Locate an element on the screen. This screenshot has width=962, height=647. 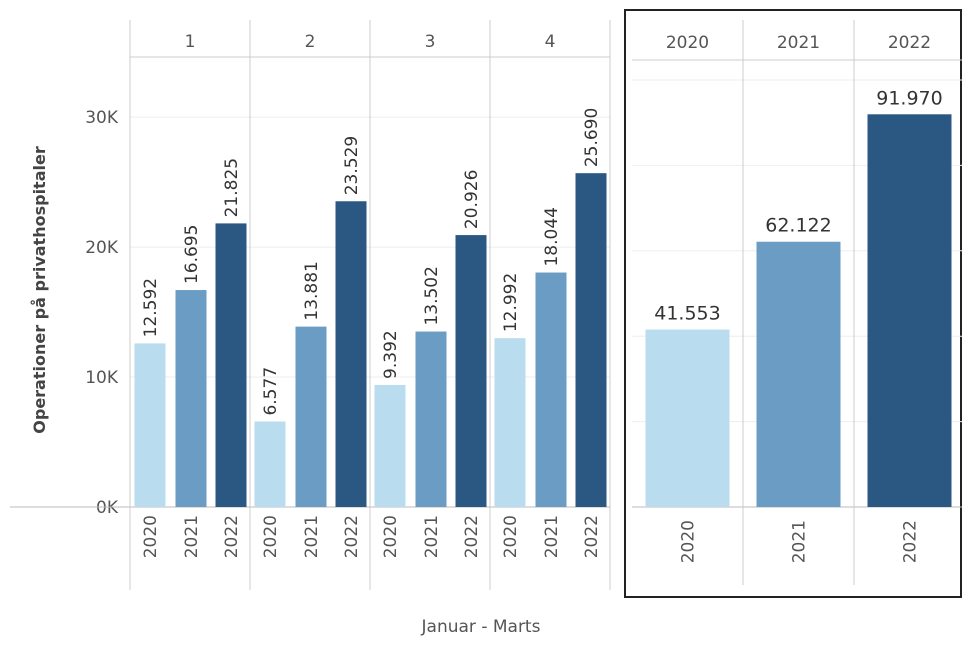
value-label: 23.529 is located at coordinates (352, 165).